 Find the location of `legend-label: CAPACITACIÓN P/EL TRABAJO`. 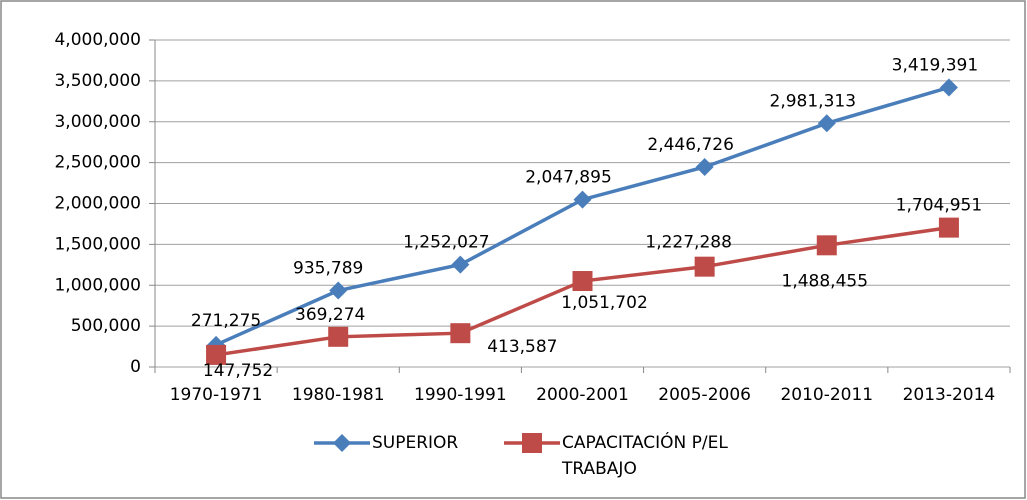

legend-label: CAPACITACIÓN P/EL TRABAJO is located at coordinates (645, 456).